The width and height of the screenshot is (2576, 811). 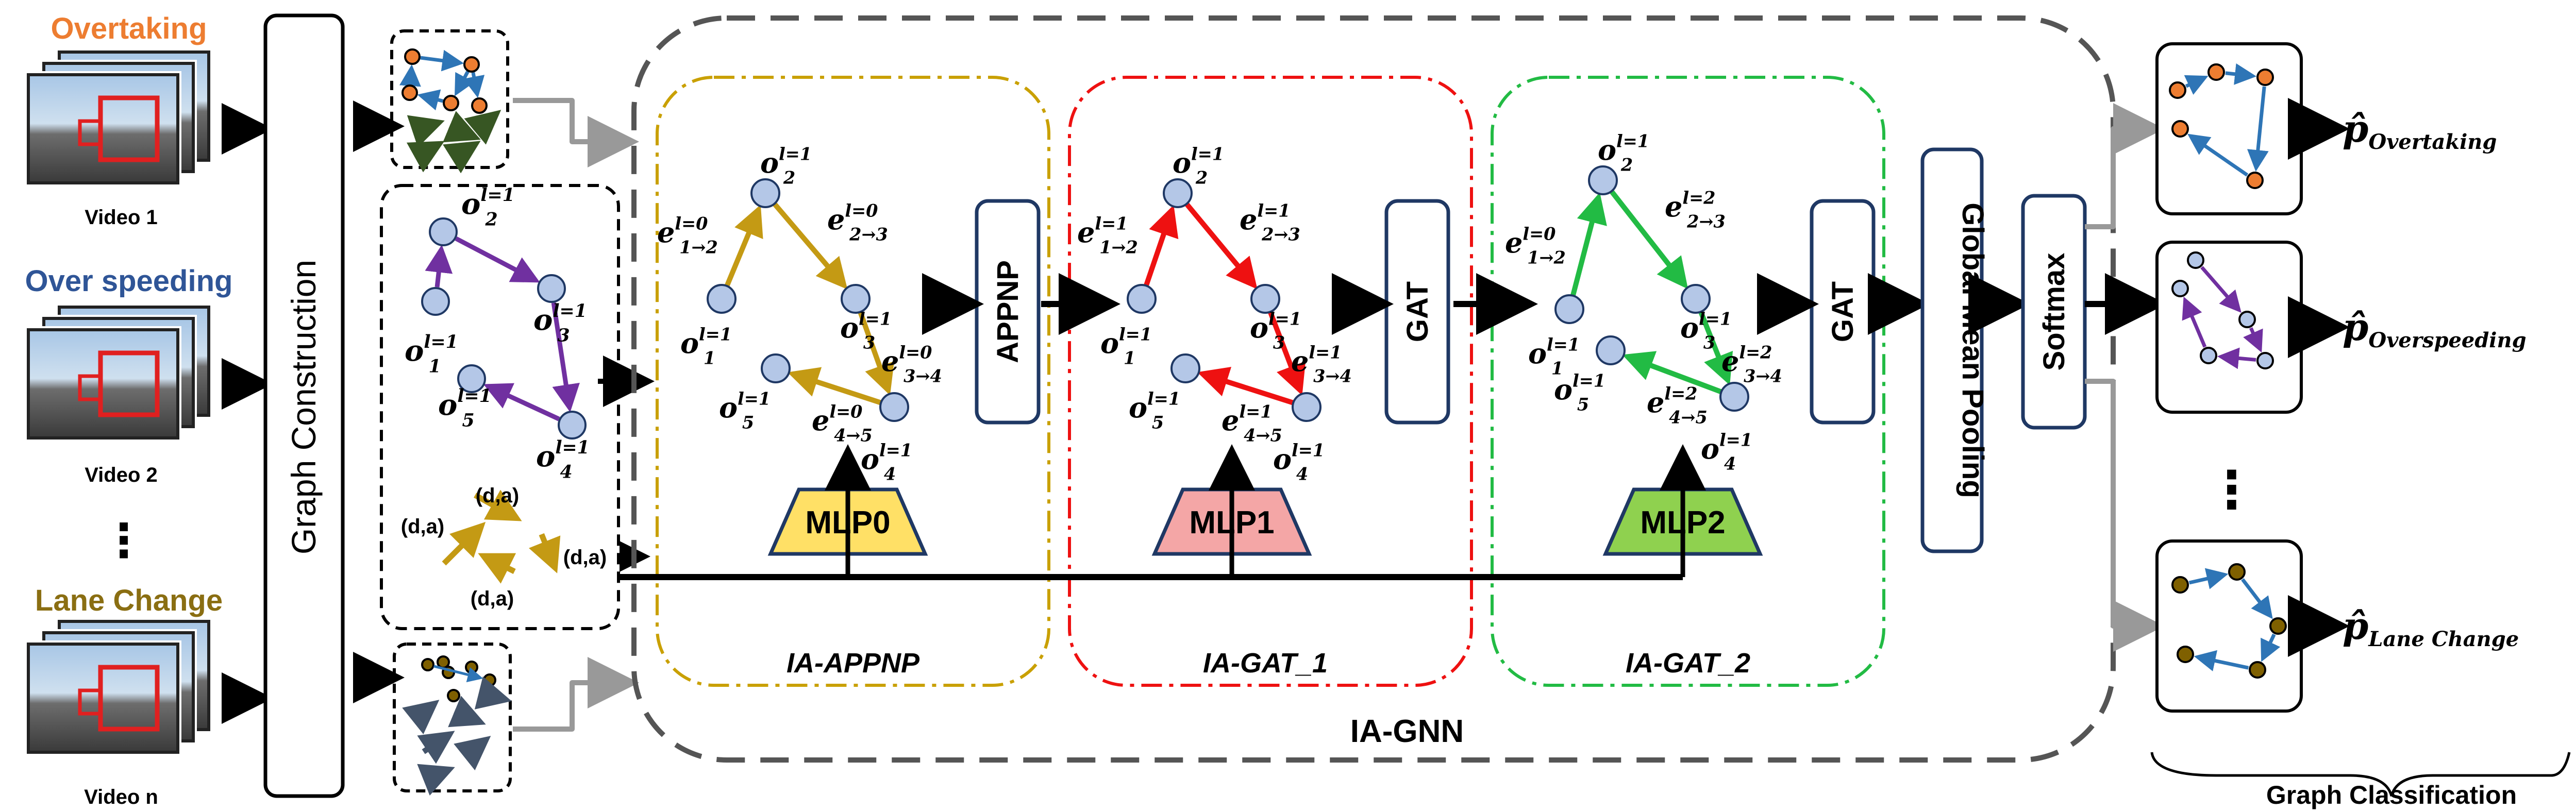 I want to click on edge-label-2: el=2 2→3, so click(x=1695, y=210).